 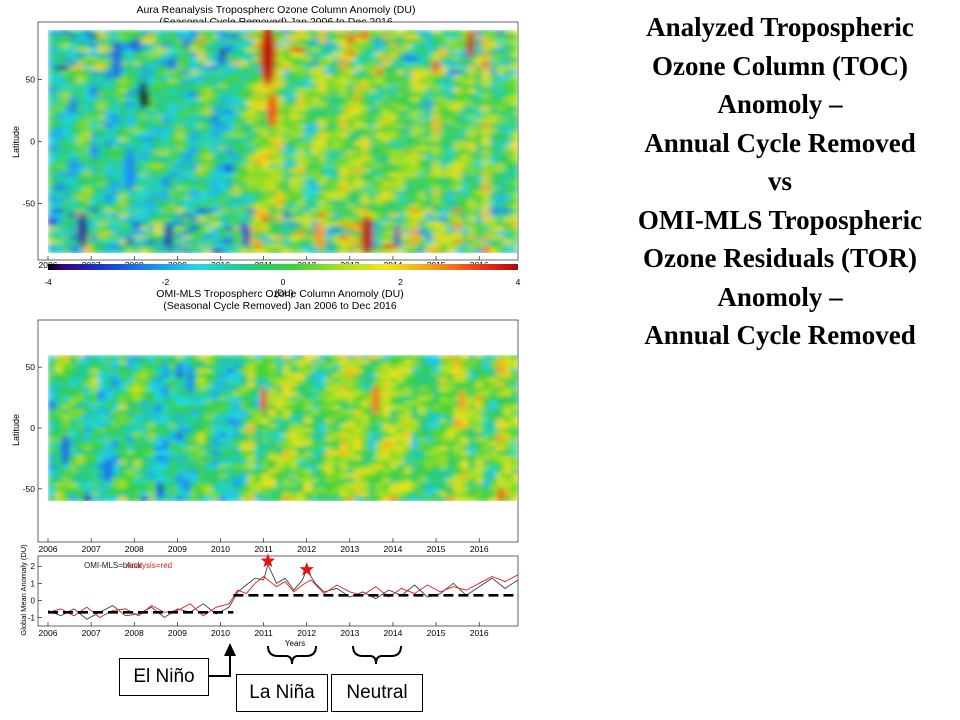 What do you see at coordinates (283, 428) in the screenshot?
I see `heatmap-tor-cells` at bounding box center [283, 428].